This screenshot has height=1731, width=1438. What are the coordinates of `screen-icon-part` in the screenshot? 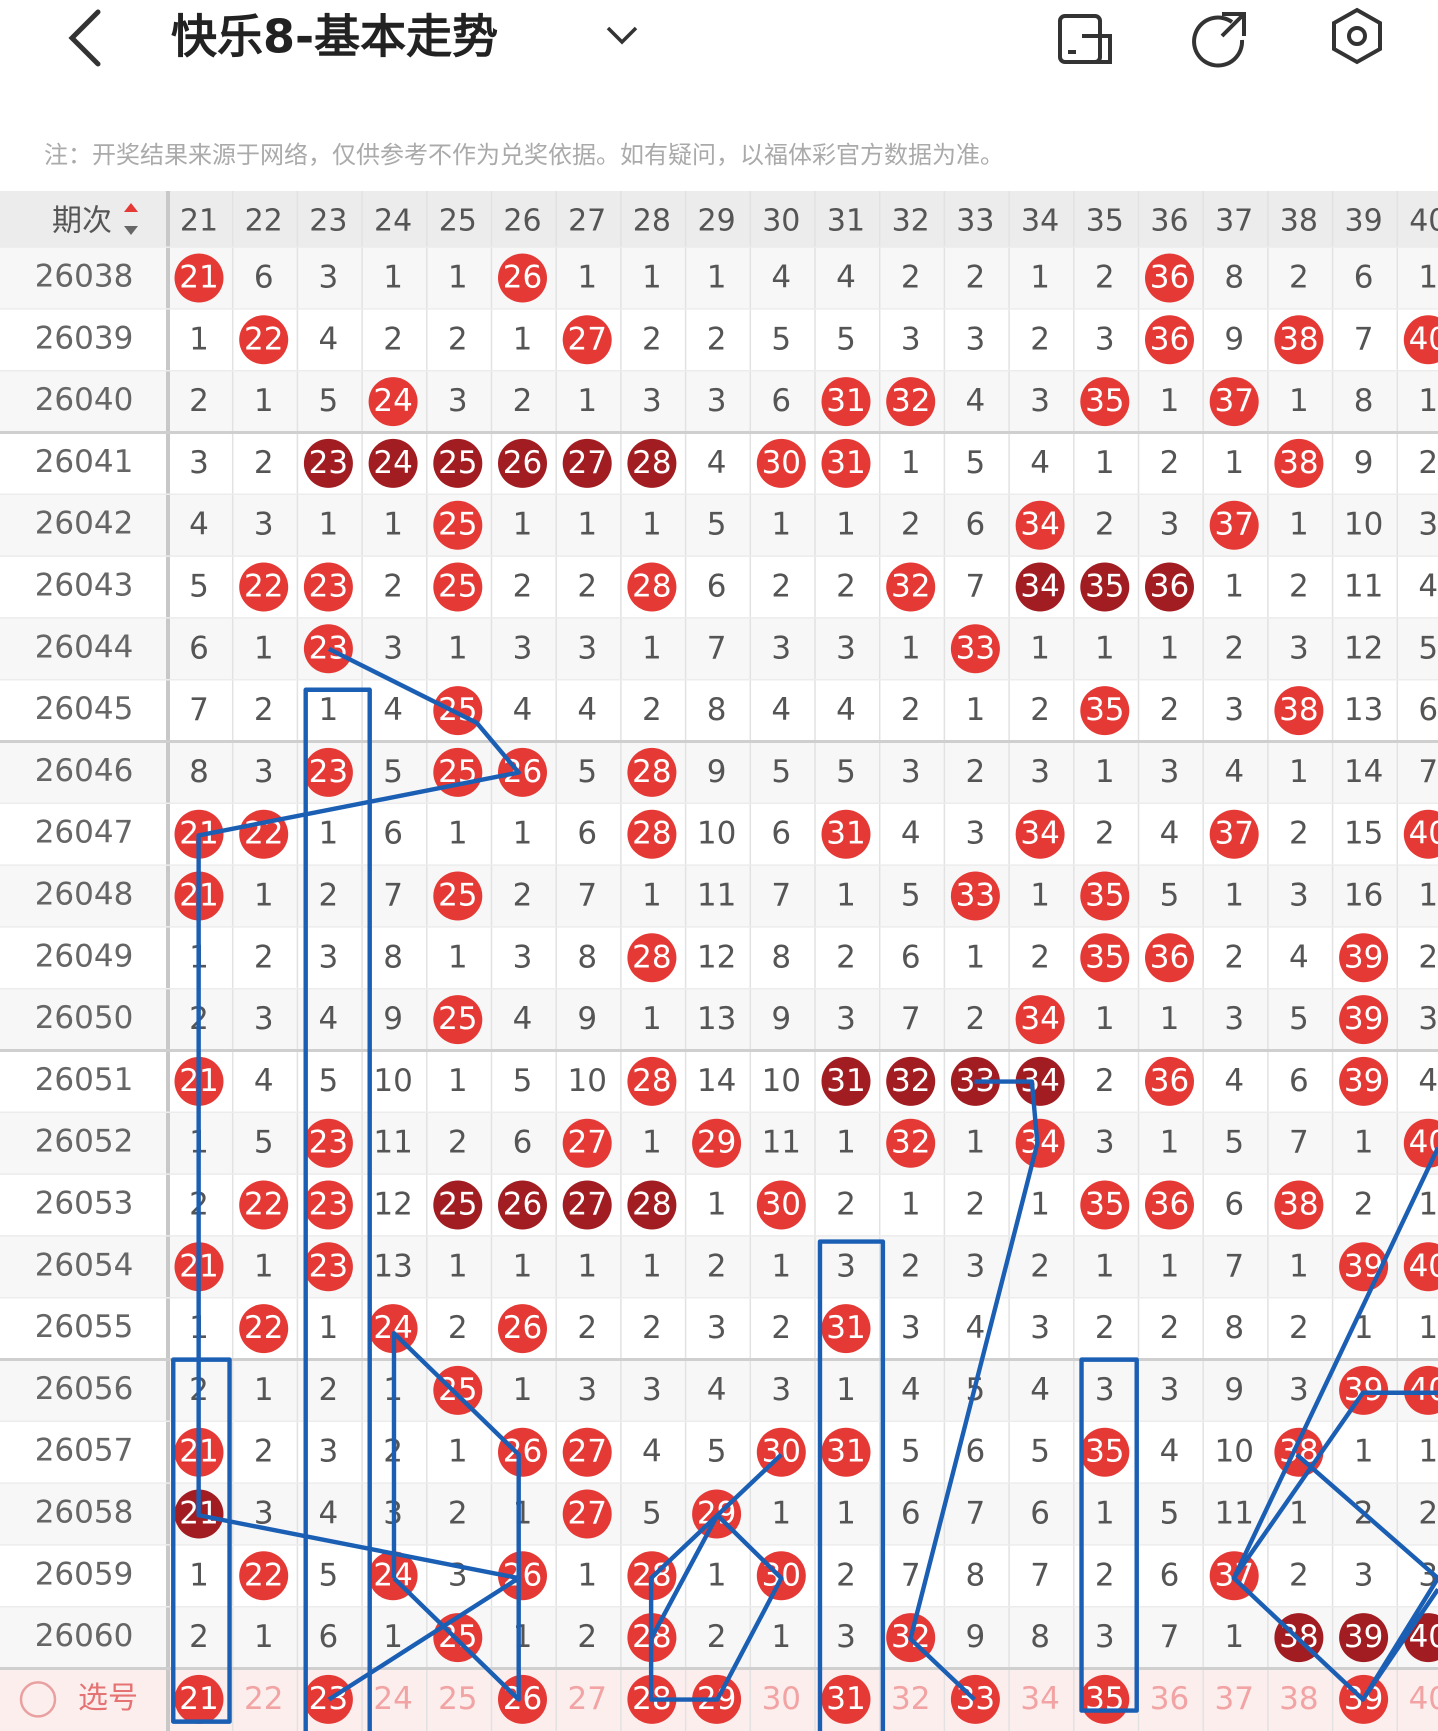 It's located at (1090, 49).